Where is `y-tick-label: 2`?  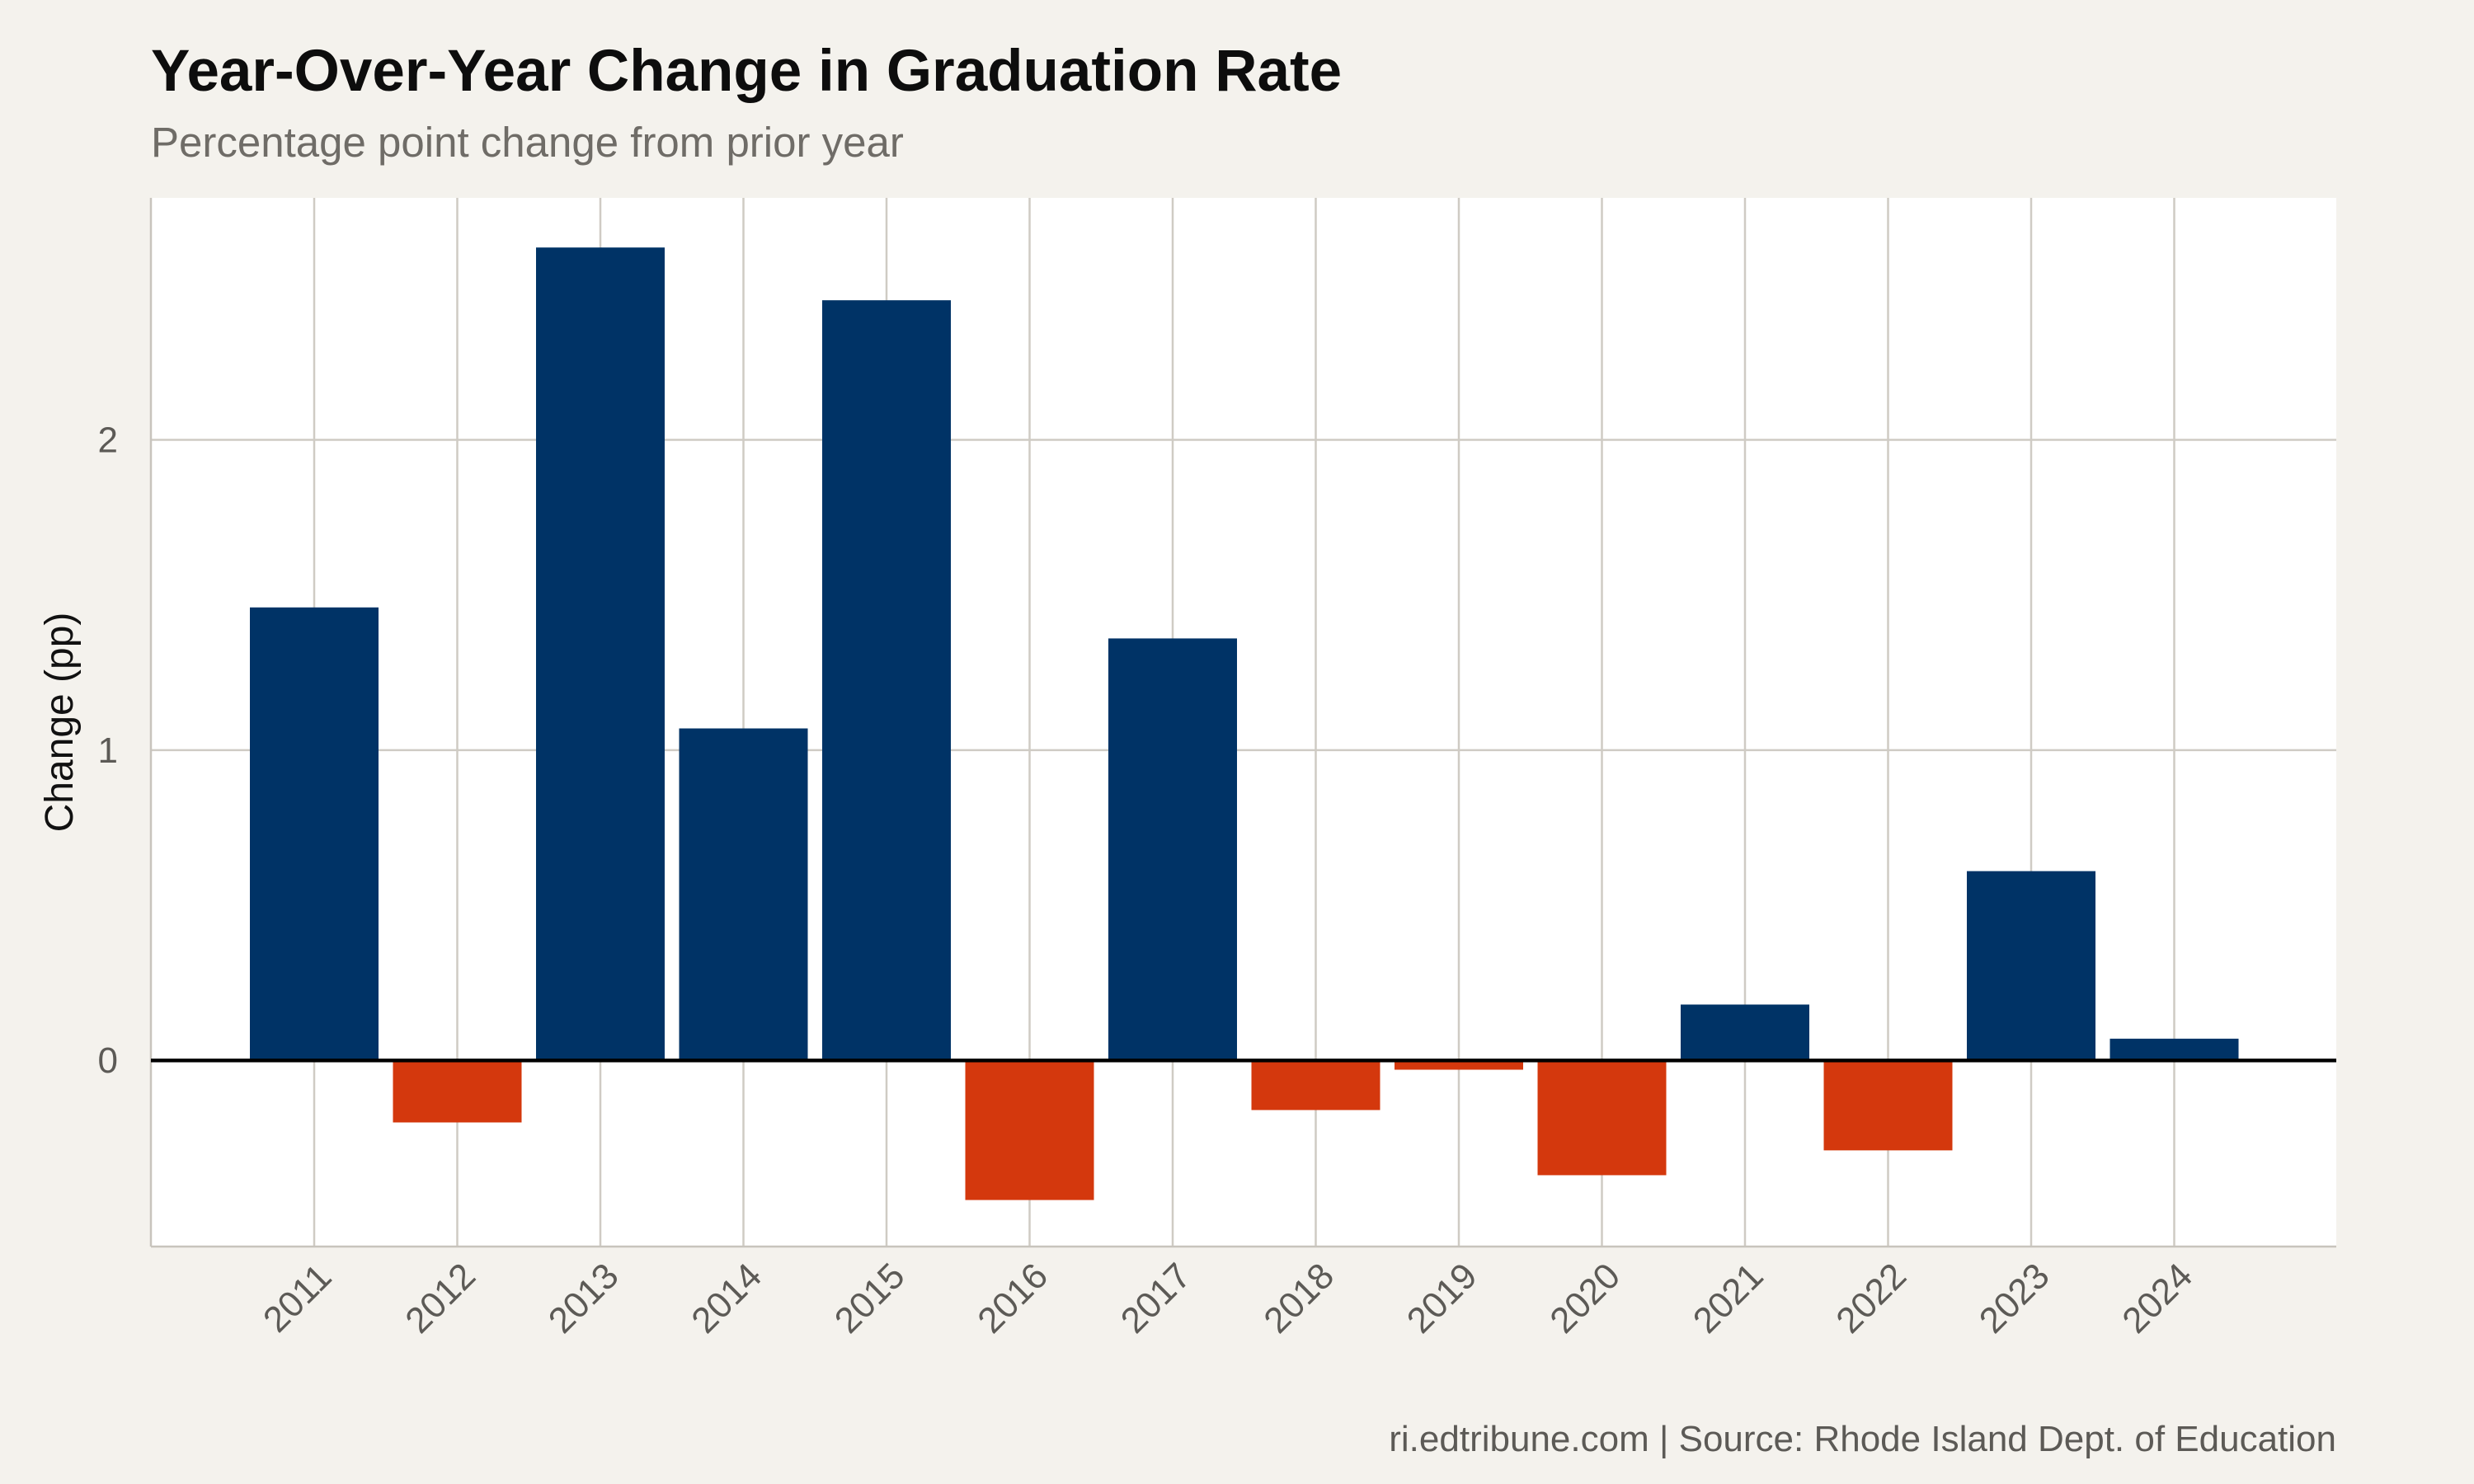 y-tick-label: 2 is located at coordinates (108, 440).